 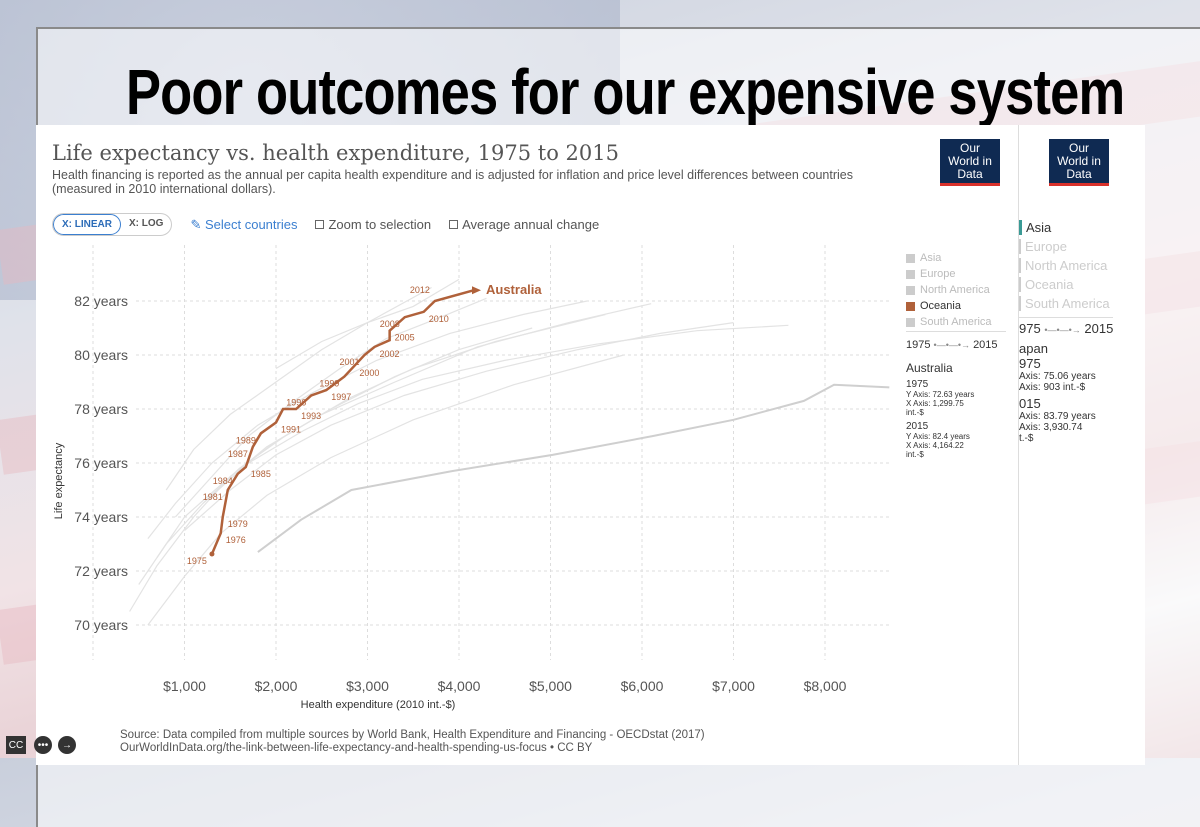 I want to click on next-arrow-icon: →, so click(x=67, y=745).